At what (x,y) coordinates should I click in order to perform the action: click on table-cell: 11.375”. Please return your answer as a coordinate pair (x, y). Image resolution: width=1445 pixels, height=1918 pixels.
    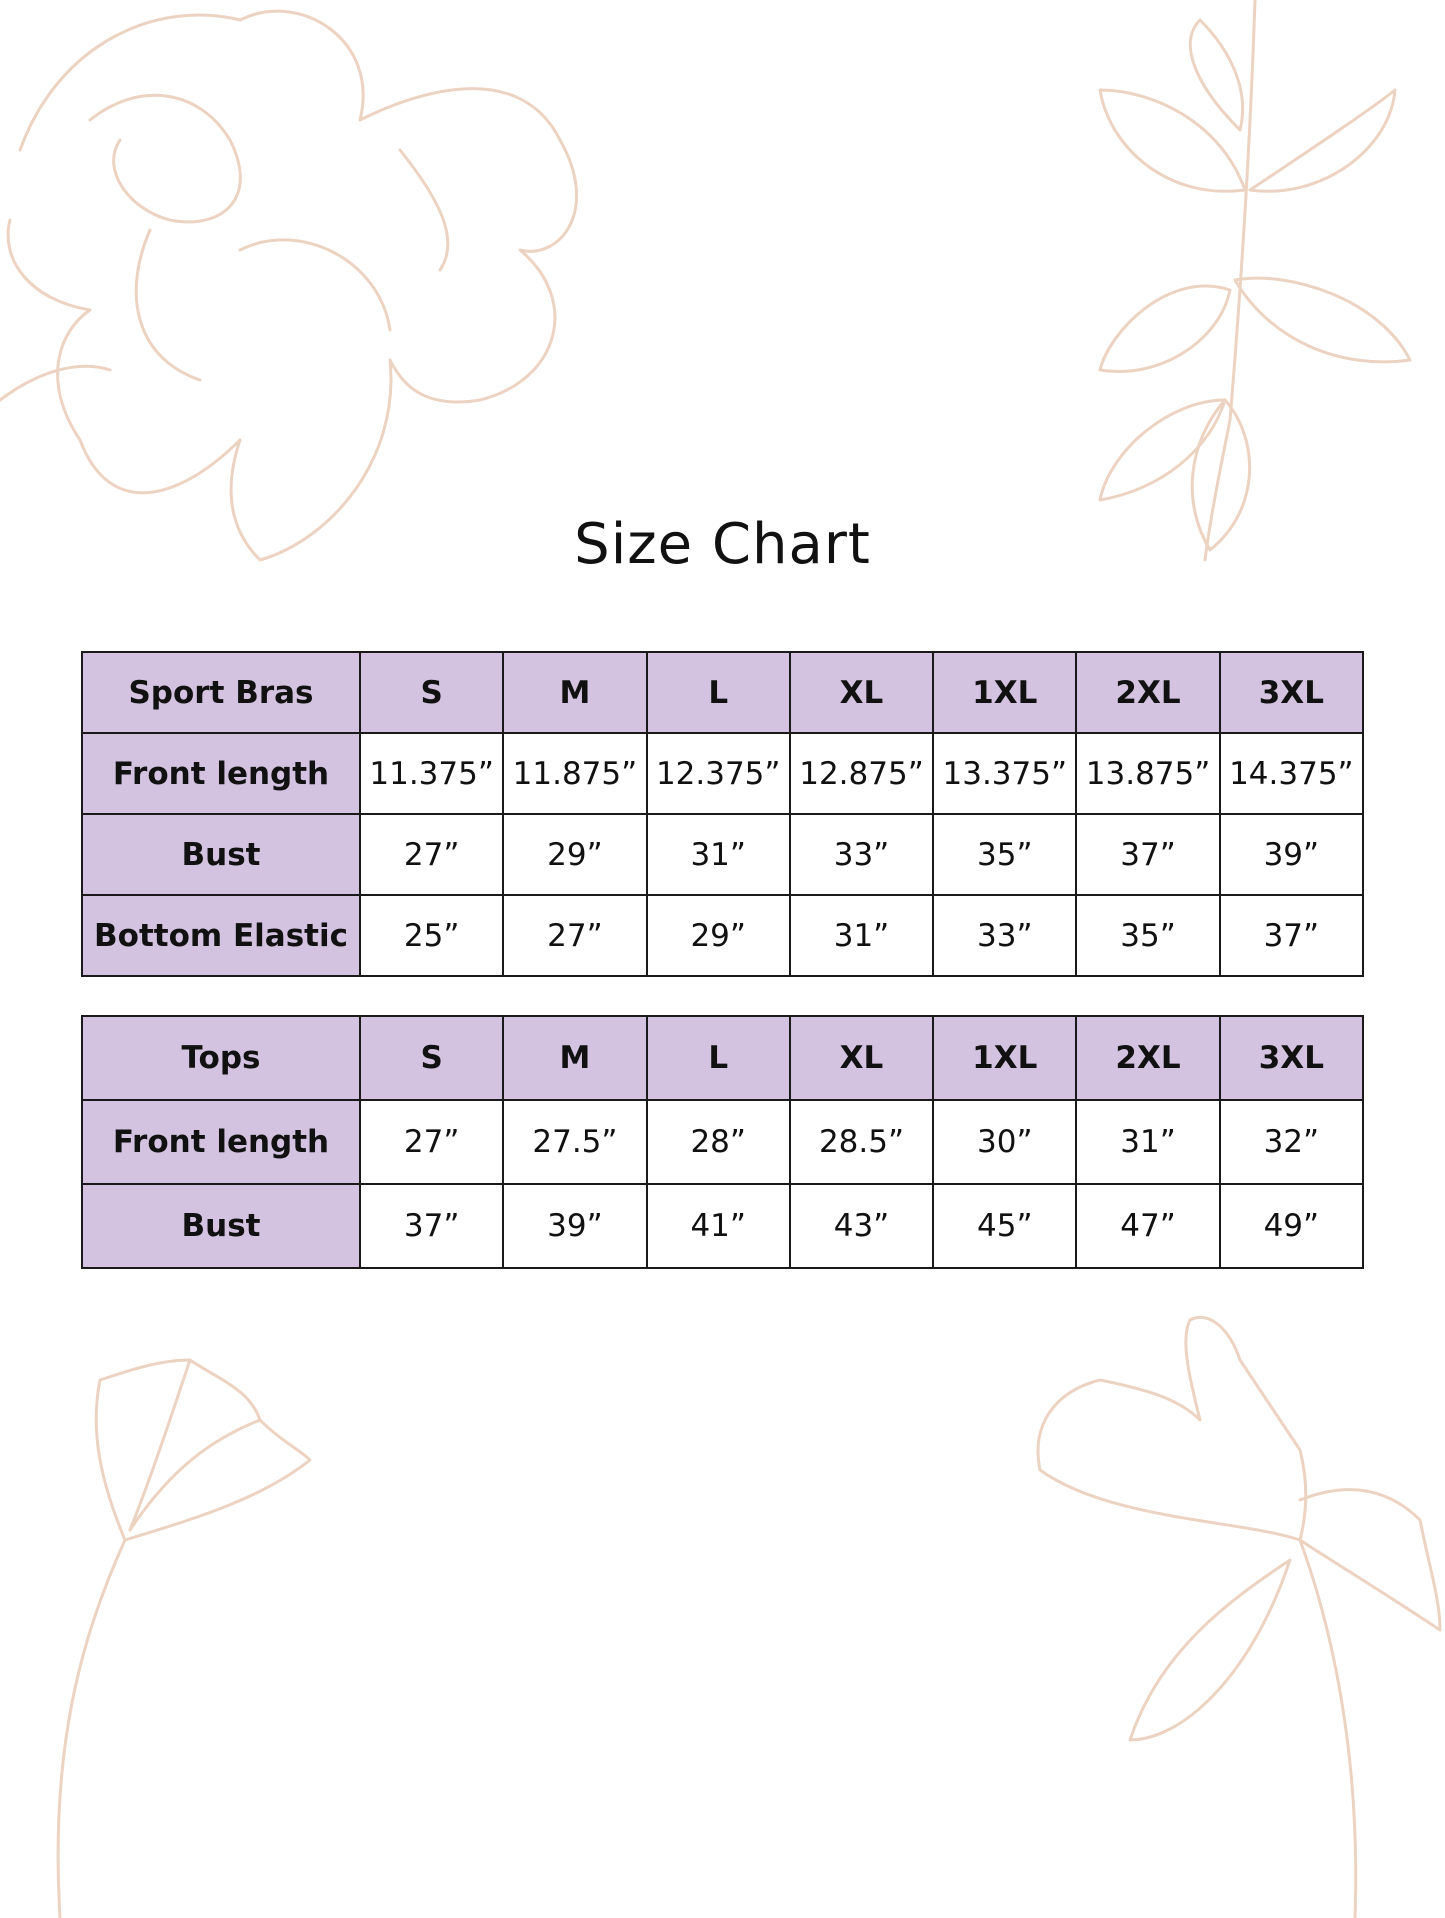
    Looking at the image, I should click on (431, 773).